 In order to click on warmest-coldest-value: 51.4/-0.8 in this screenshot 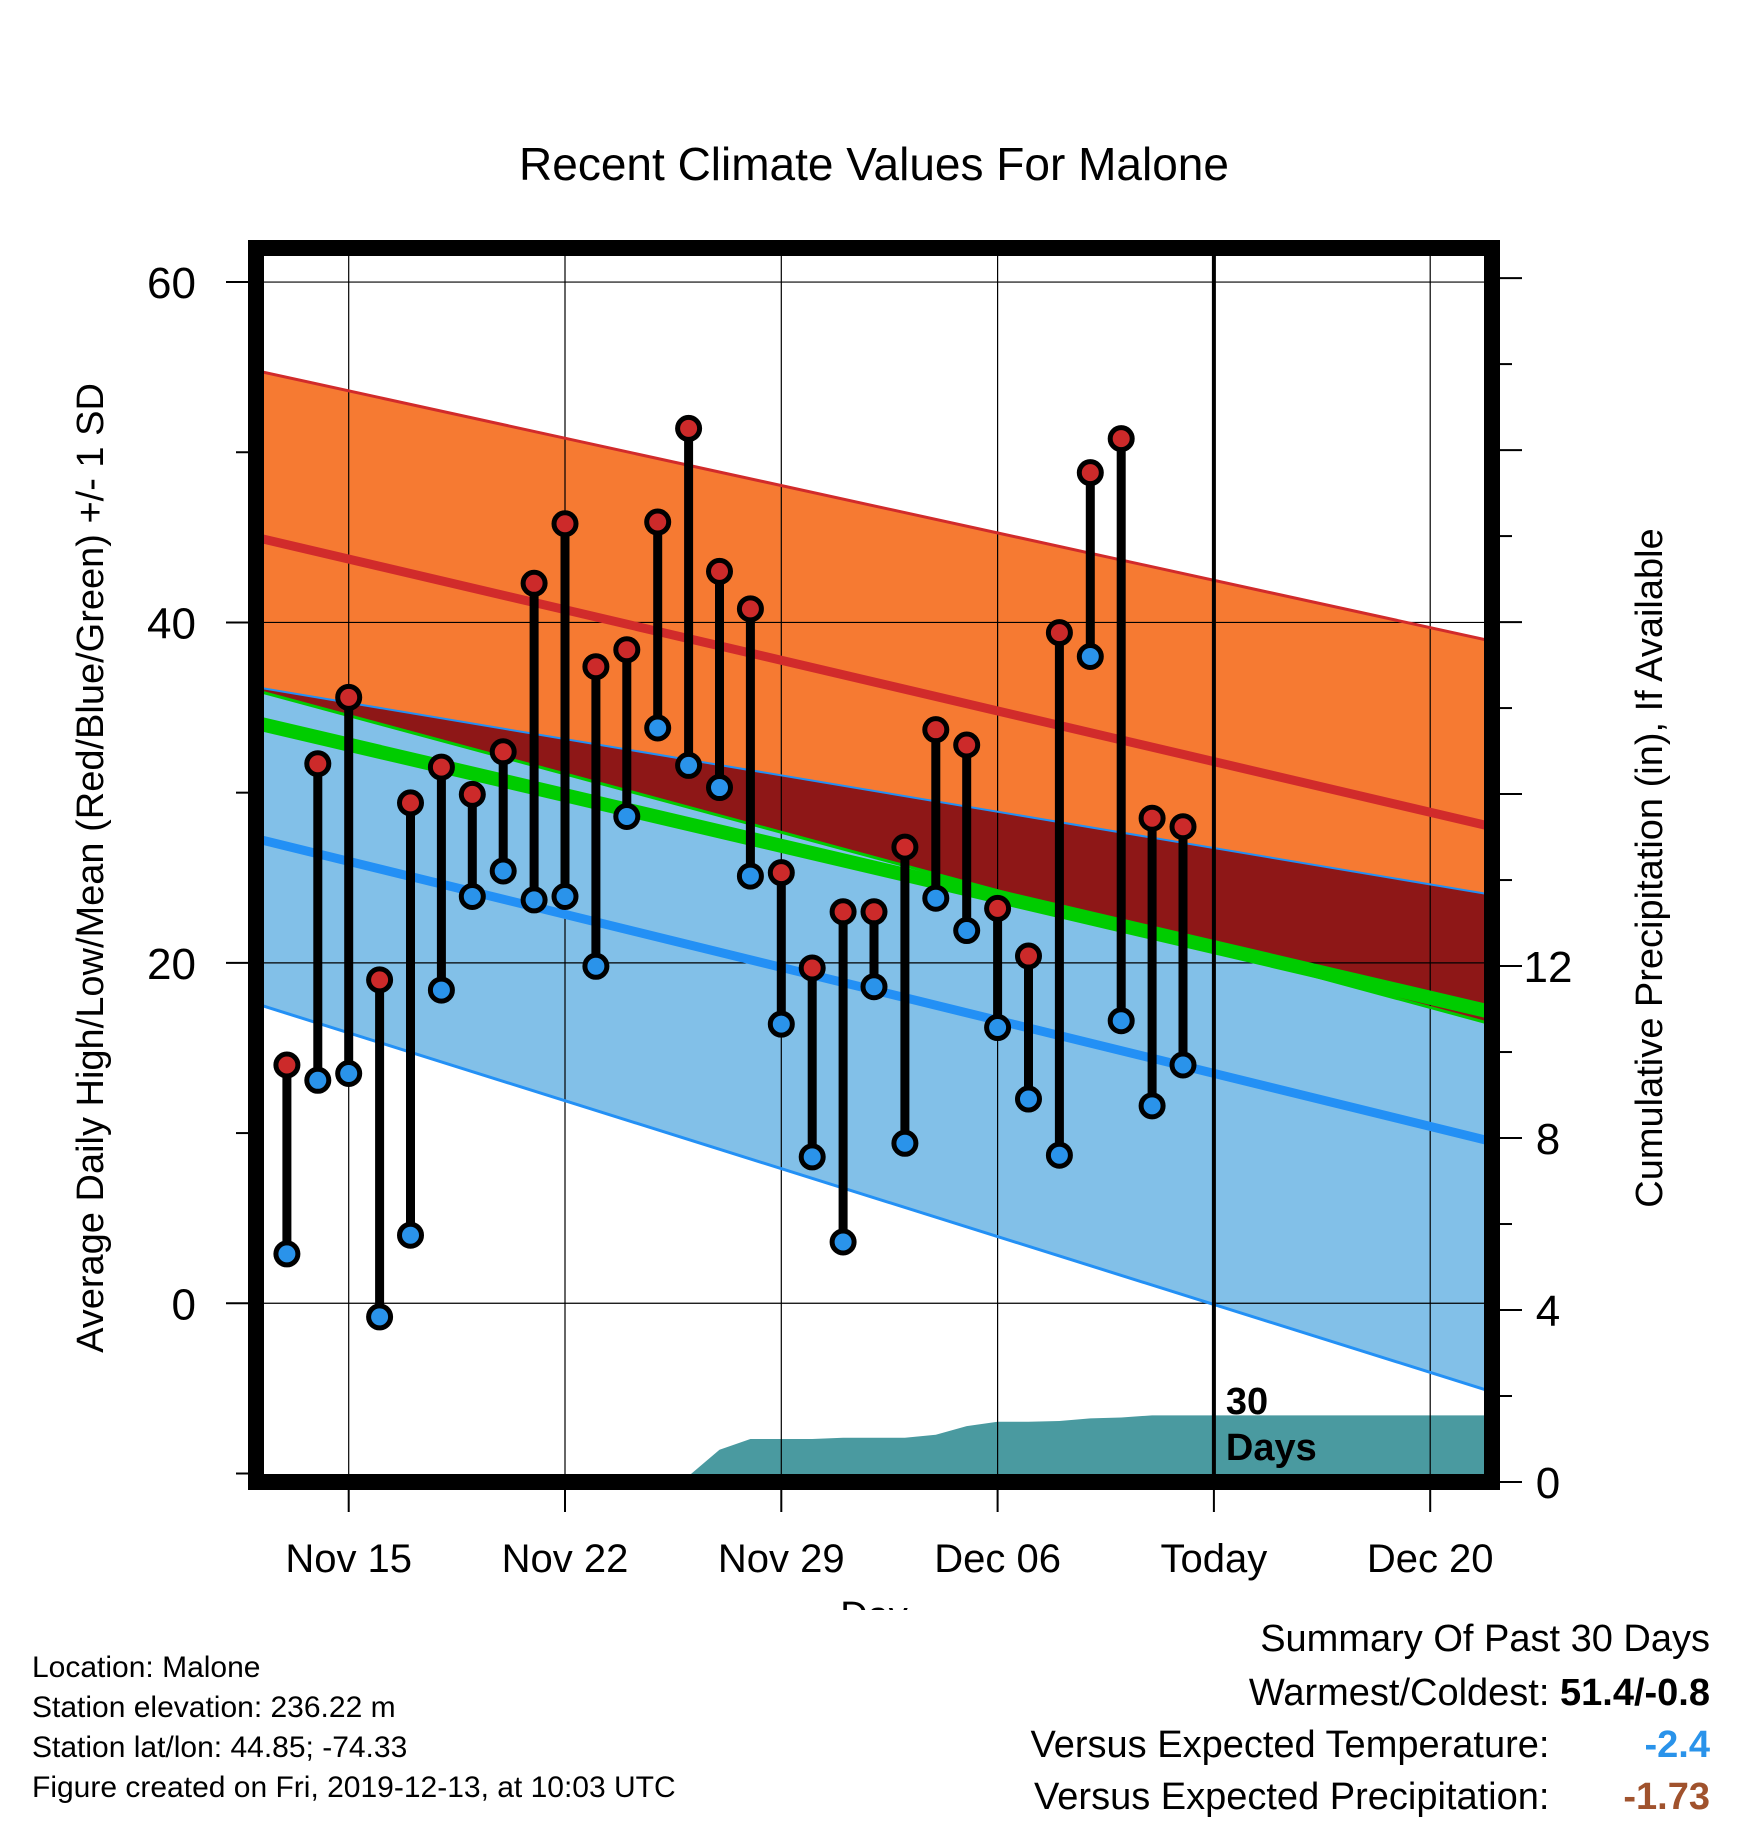, I will do `click(1635, 1693)`.